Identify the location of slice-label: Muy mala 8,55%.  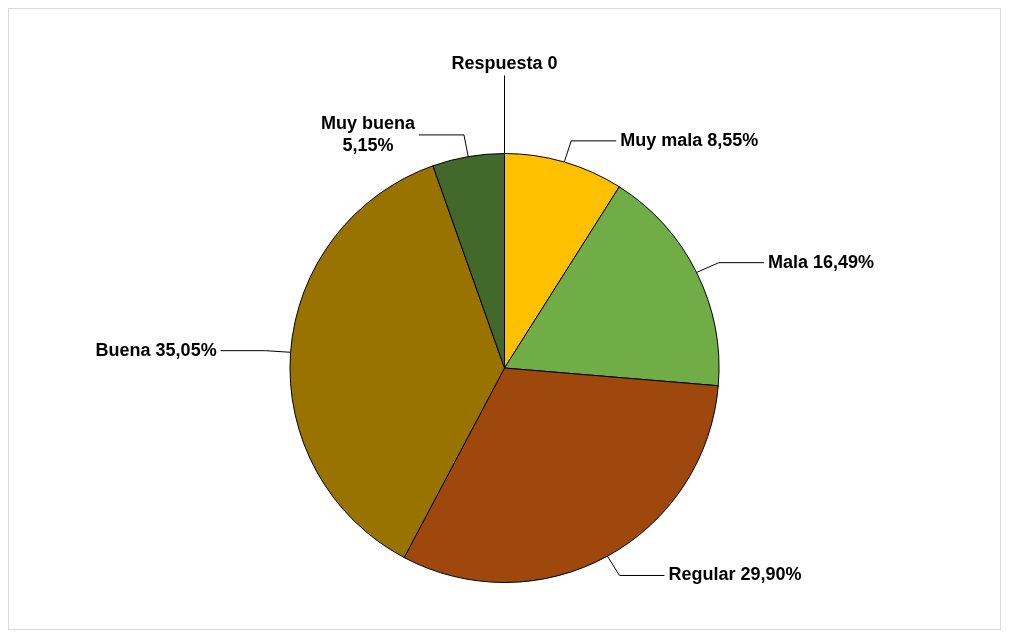
(689, 139).